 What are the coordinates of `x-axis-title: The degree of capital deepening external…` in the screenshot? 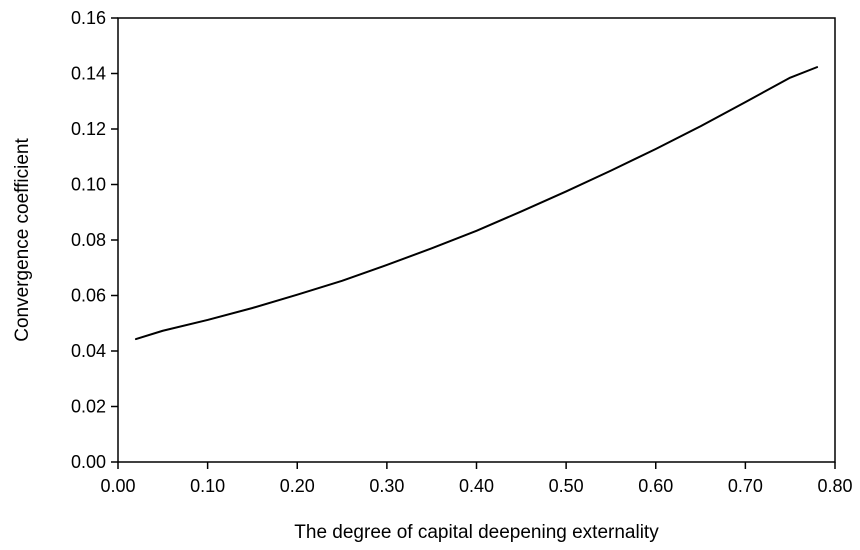 It's located at (476, 532).